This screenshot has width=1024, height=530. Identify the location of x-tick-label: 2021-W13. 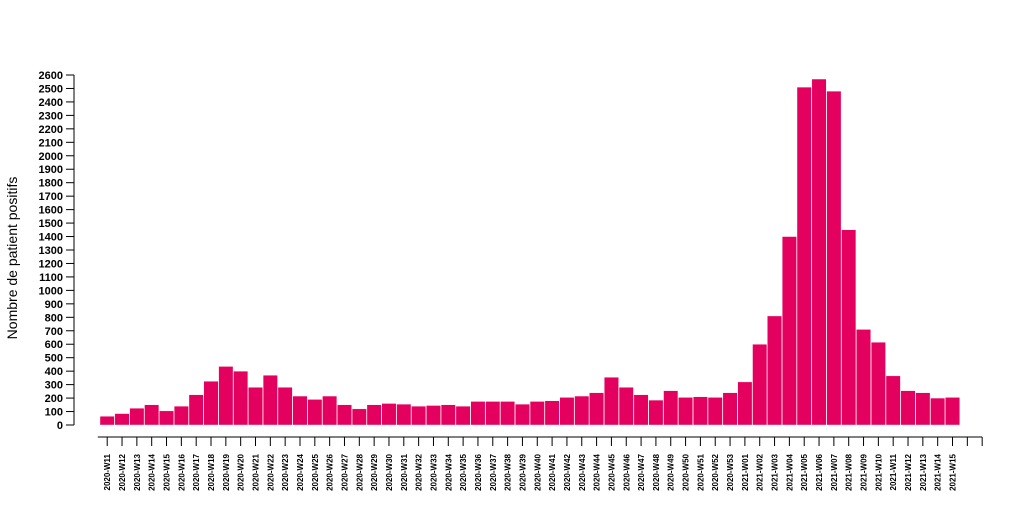
(923, 471).